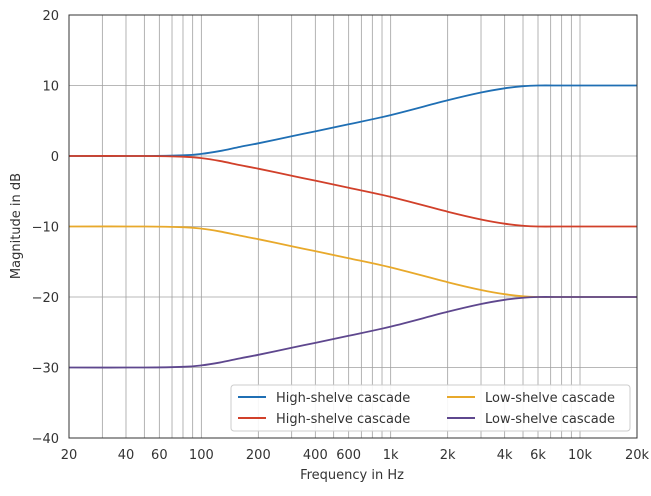  Describe the element at coordinates (159, 455) in the screenshot. I see `x-tick-label: 60` at that location.